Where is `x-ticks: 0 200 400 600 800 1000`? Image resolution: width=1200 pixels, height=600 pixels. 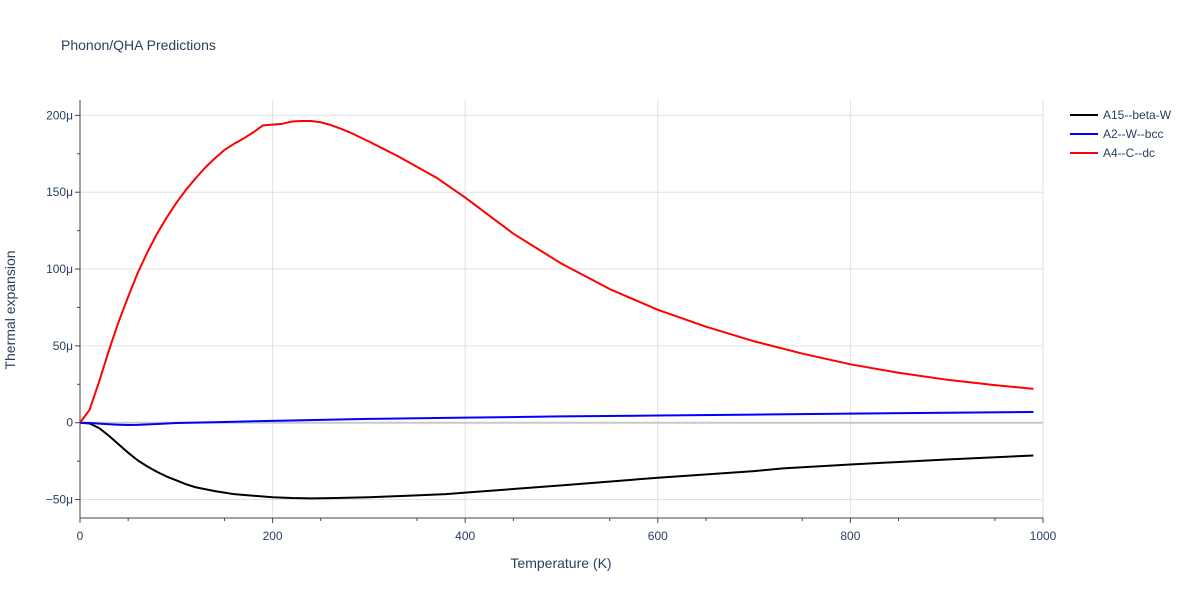
x-ticks: 0 200 400 600 800 1000 is located at coordinates (567, 530).